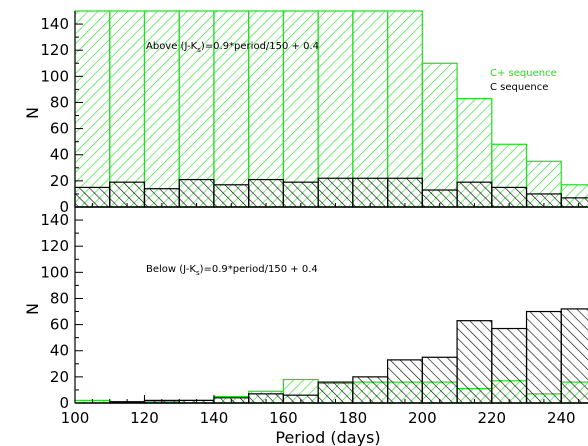 The height and width of the screenshot is (446, 588). Describe the element at coordinates (144, 418) in the screenshot. I see `x-tick-label: 120` at that location.